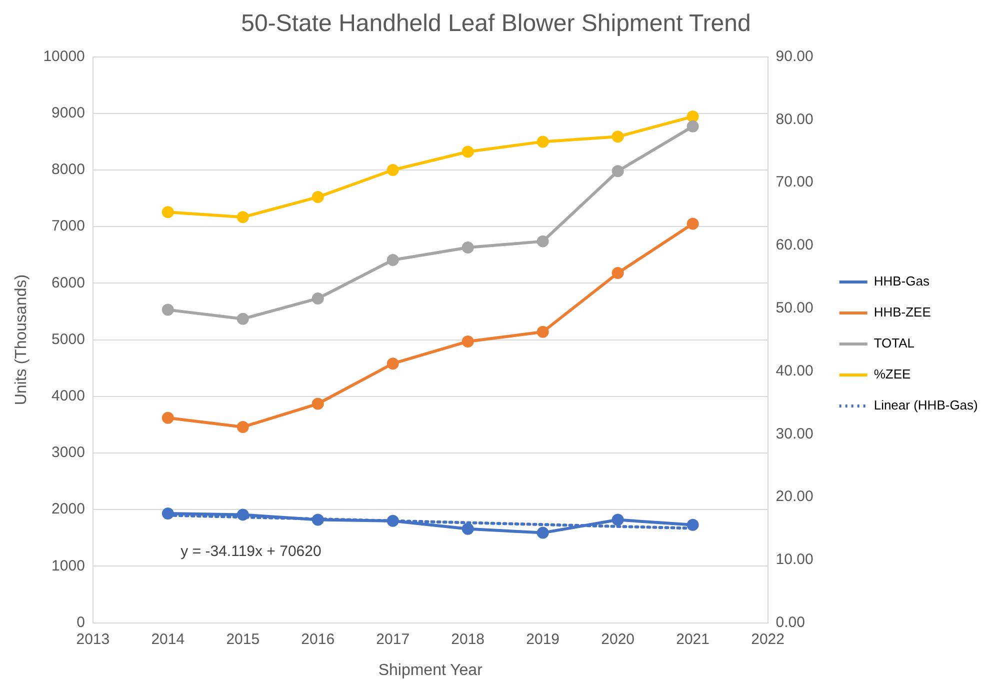 Image resolution: width=994 pixels, height=690 pixels. What do you see at coordinates (64, 56) in the screenshot?
I see `y-tick-label: 10000` at bounding box center [64, 56].